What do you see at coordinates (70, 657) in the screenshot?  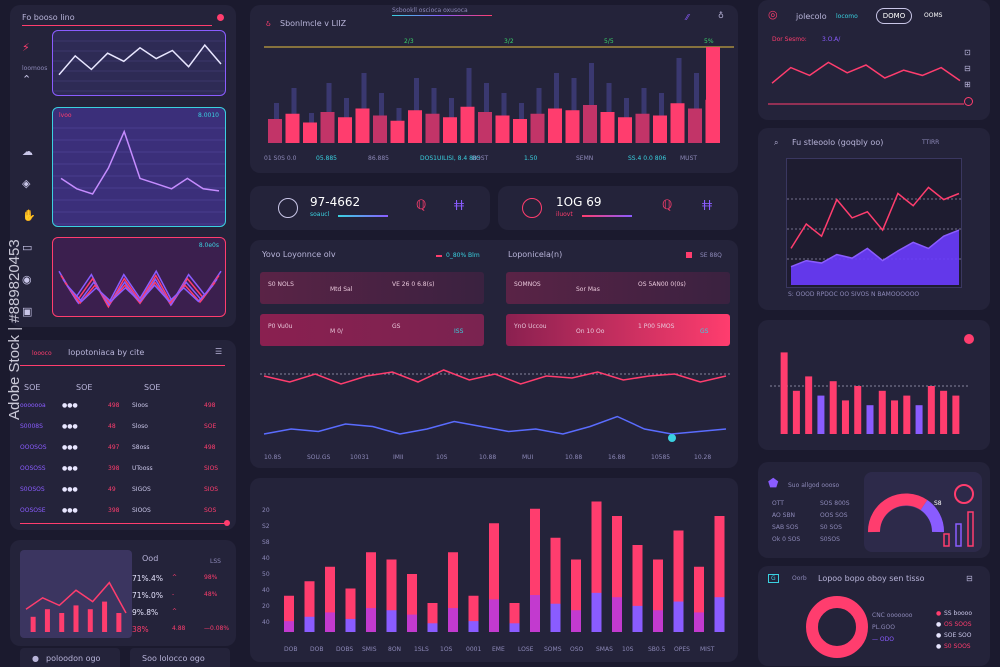 I see `left-footer-1: ● poloodon ogo` at bounding box center [70, 657].